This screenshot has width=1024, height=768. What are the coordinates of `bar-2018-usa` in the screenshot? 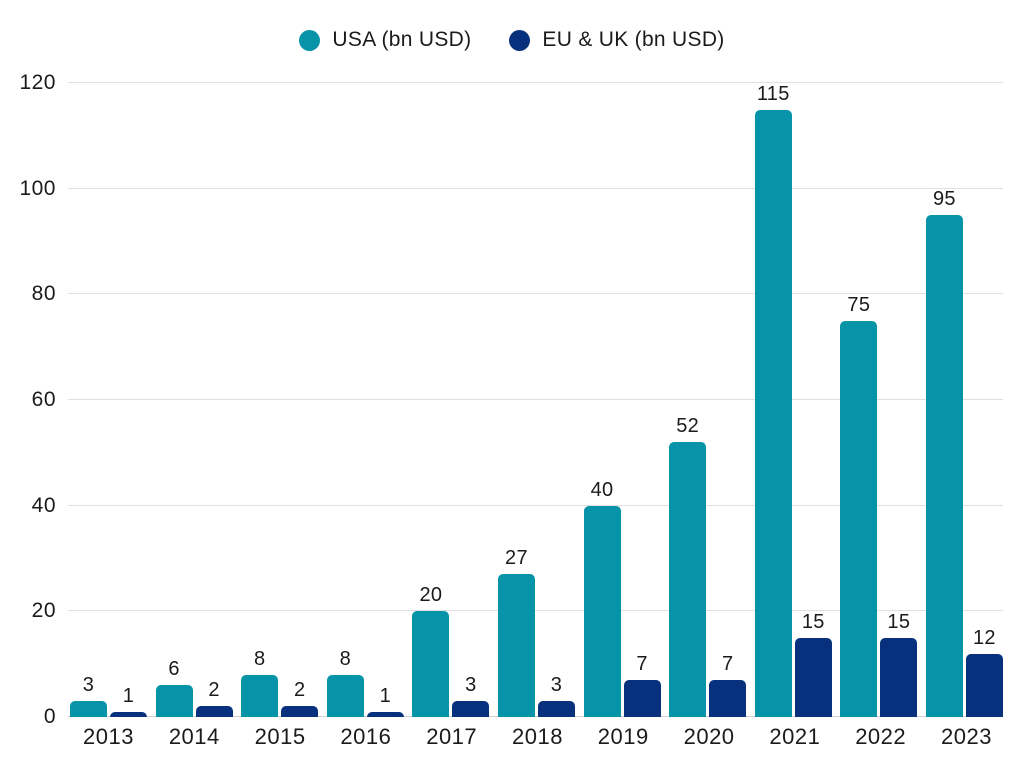 It's located at (516, 645).